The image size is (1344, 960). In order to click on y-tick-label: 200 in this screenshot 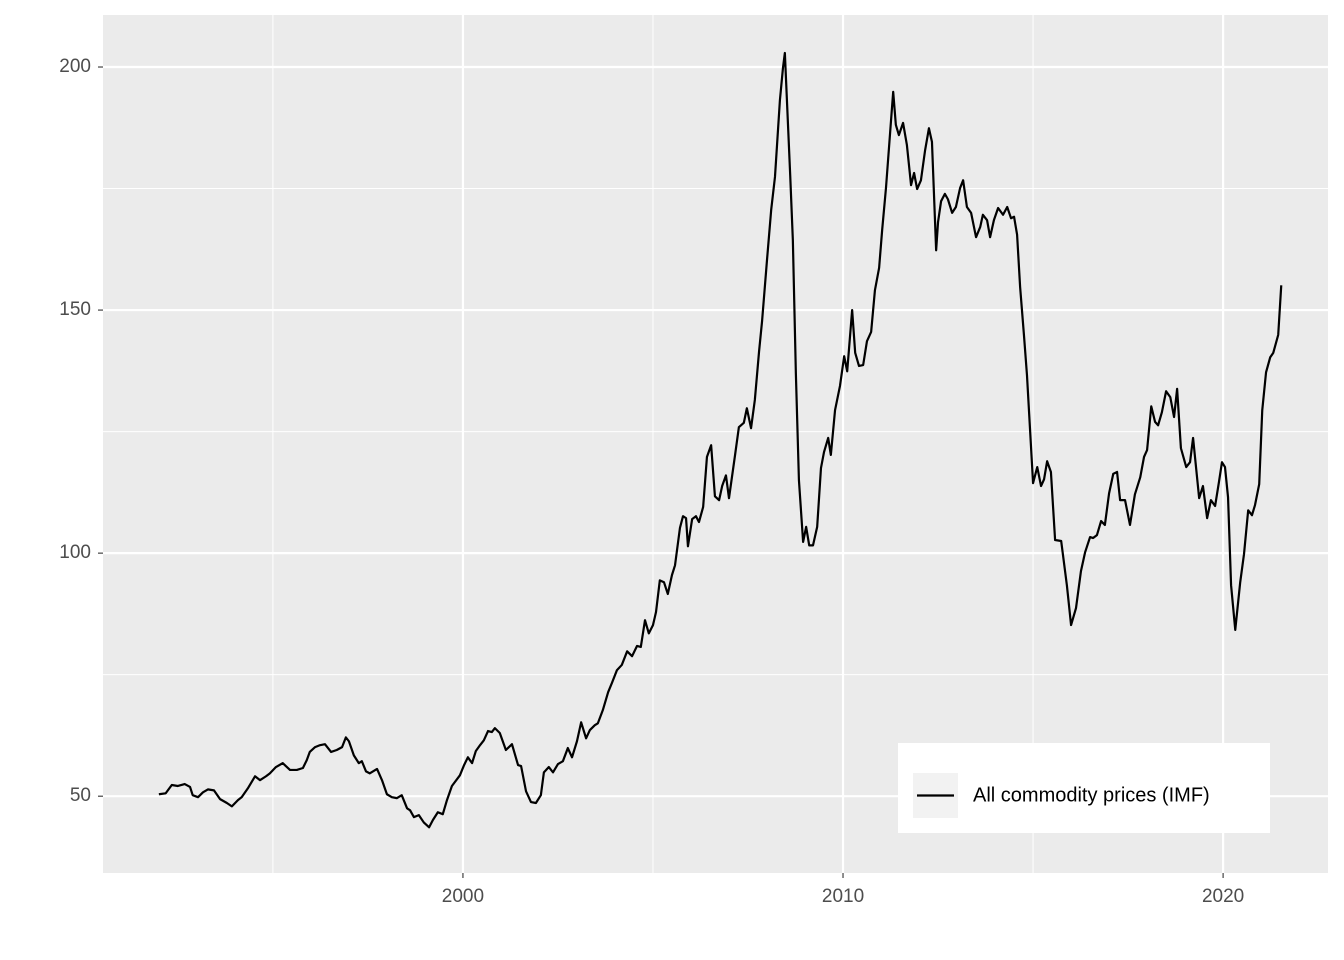, I will do `click(75, 66)`.